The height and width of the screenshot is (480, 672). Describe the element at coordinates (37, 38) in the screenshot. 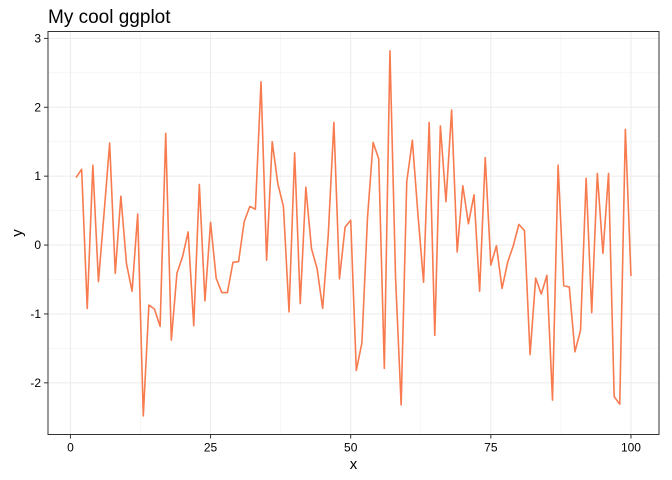

I see `y-tick-label: 3` at that location.